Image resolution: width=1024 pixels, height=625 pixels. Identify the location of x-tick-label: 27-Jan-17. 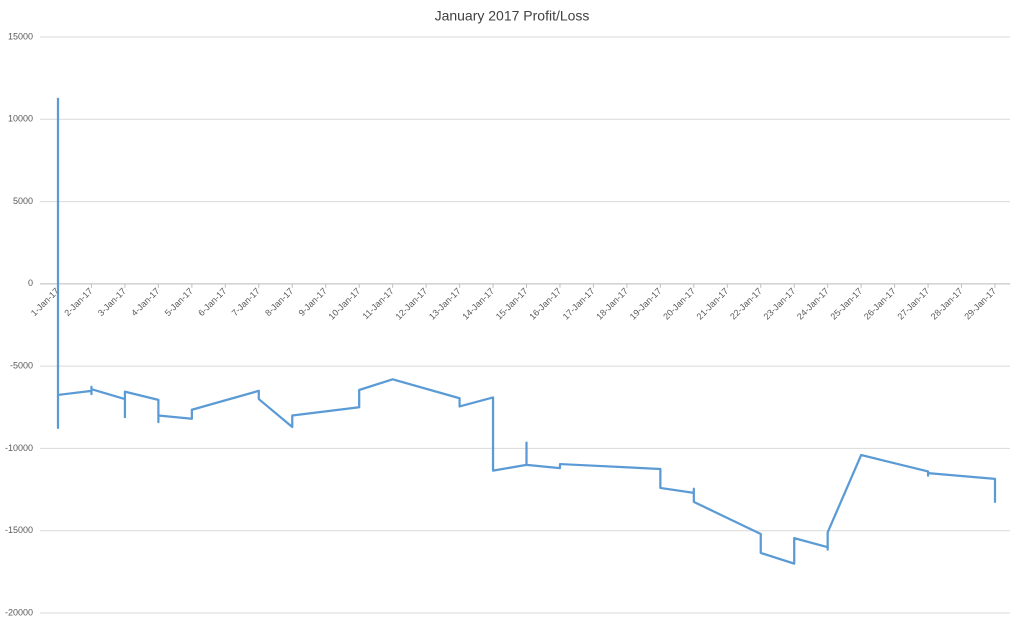
(913, 304).